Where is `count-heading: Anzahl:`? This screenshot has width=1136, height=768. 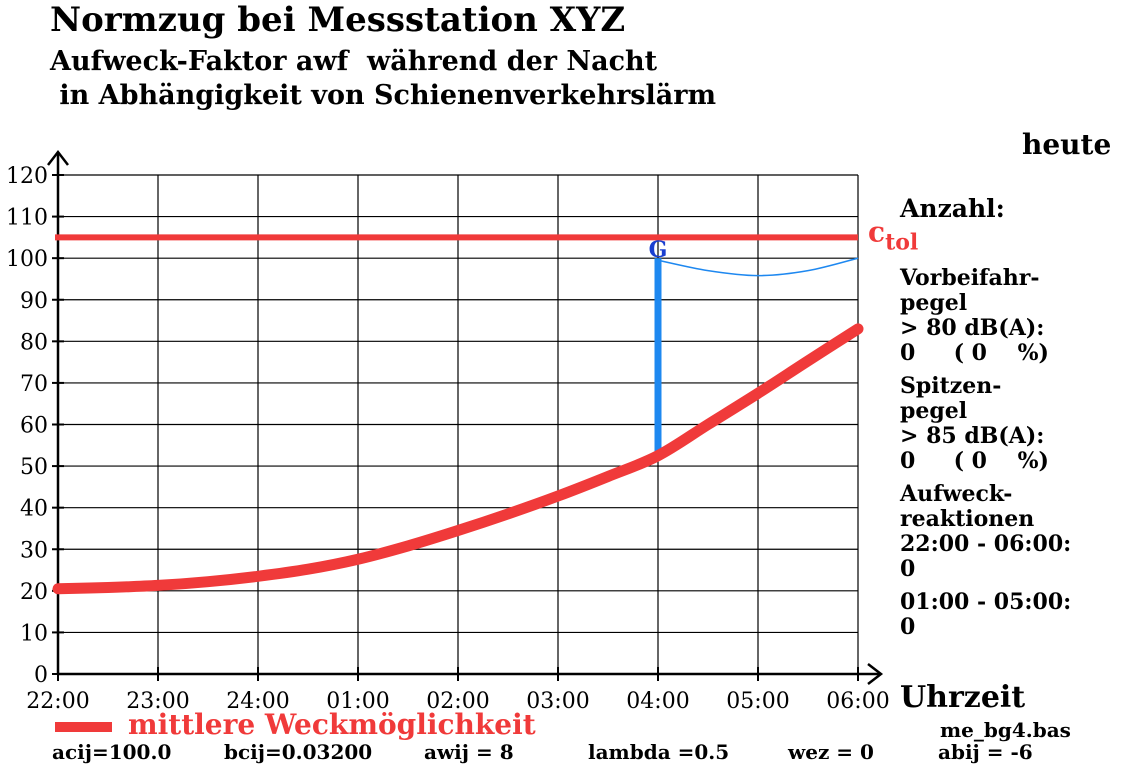 count-heading: Anzahl: is located at coordinates (952, 208).